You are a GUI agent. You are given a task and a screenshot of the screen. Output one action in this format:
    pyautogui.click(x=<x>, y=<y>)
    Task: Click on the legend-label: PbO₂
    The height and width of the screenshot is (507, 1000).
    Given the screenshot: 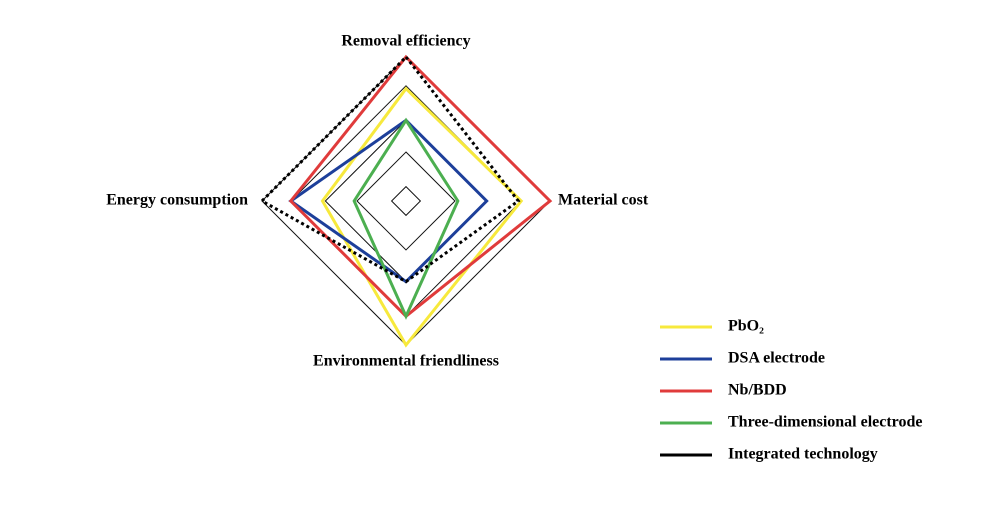 What is the action you would take?
    pyautogui.click(x=746, y=326)
    